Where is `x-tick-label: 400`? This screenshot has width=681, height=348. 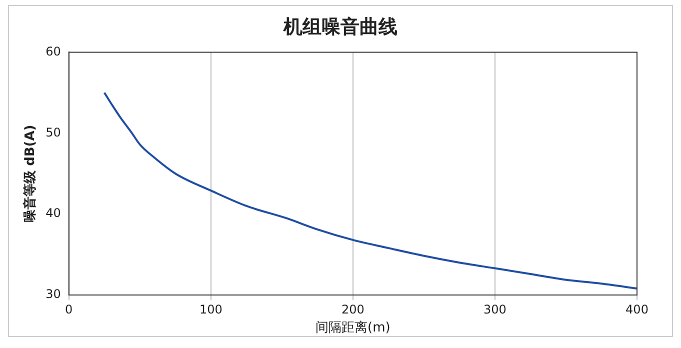
x-tick-label: 400 is located at coordinates (637, 309).